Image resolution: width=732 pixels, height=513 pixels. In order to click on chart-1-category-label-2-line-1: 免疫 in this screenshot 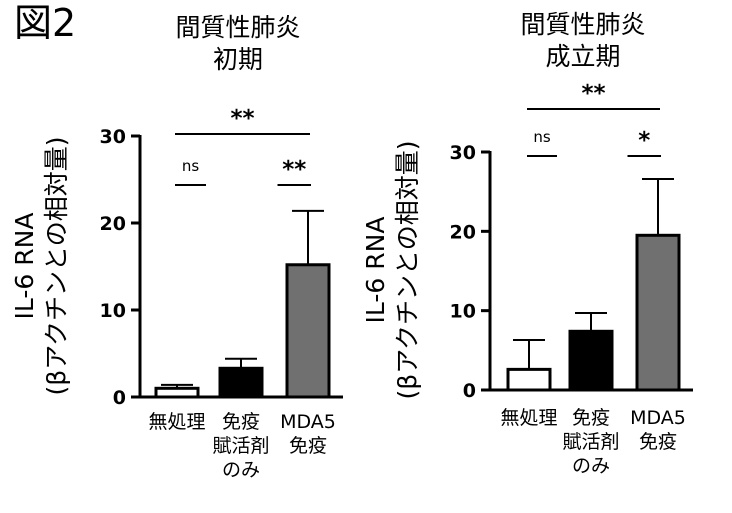, I will do `click(241, 422)`.